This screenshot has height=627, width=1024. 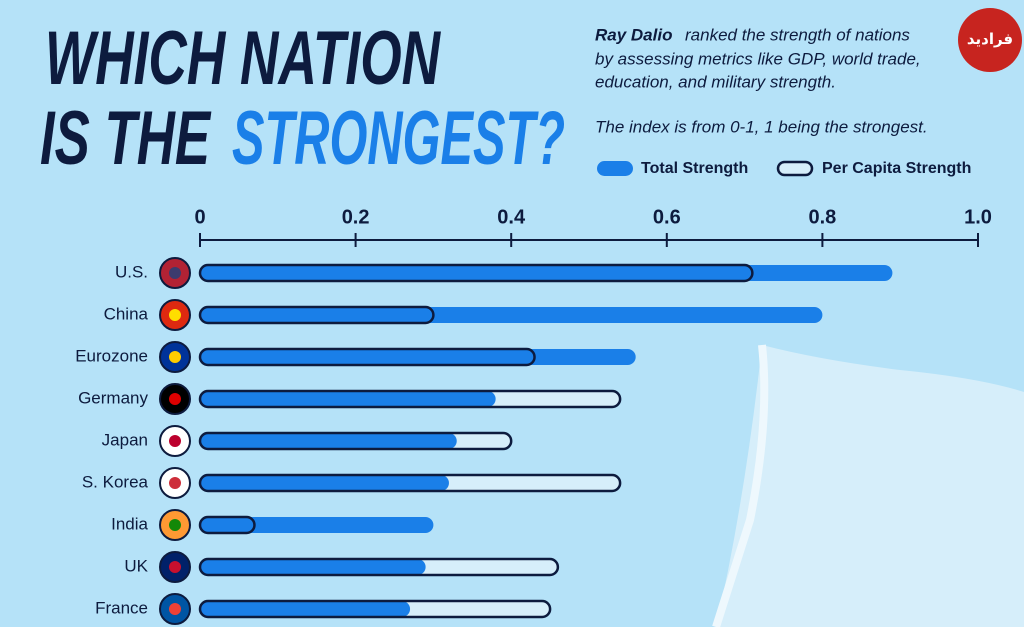 What do you see at coordinates (121, 607) in the screenshot?
I see `category-label: France` at bounding box center [121, 607].